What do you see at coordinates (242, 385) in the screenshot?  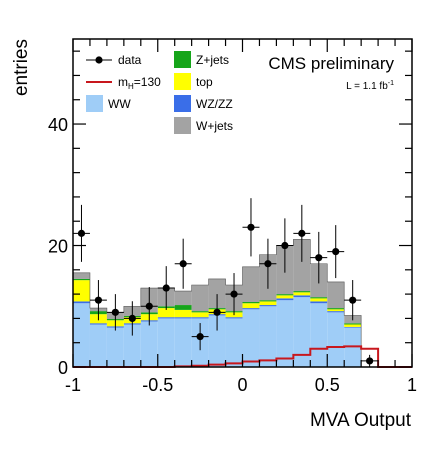 I see `x-tick-label: 0` at bounding box center [242, 385].